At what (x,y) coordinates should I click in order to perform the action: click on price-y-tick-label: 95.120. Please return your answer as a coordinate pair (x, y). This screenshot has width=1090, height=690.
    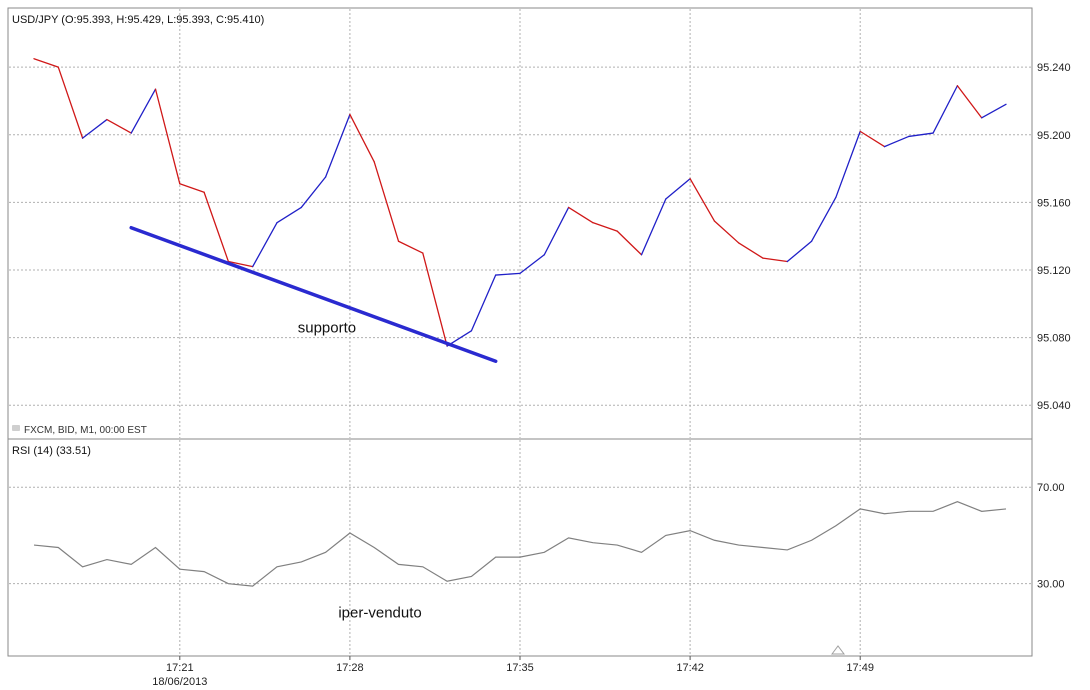
    Looking at the image, I should click on (1054, 271).